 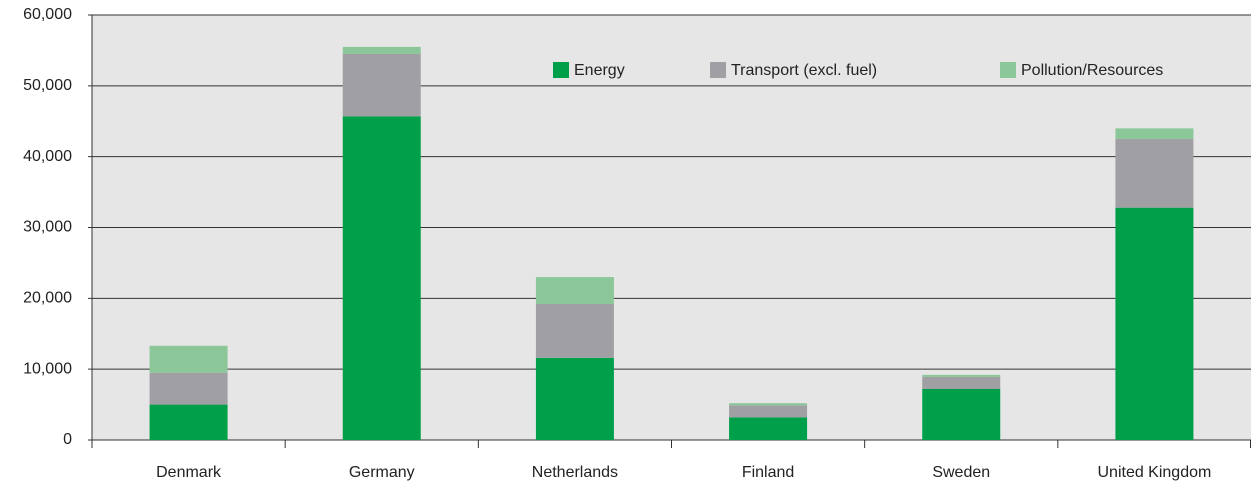 What do you see at coordinates (575, 472) in the screenshot?
I see `x-tick-label: Netherlands` at bounding box center [575, 472].